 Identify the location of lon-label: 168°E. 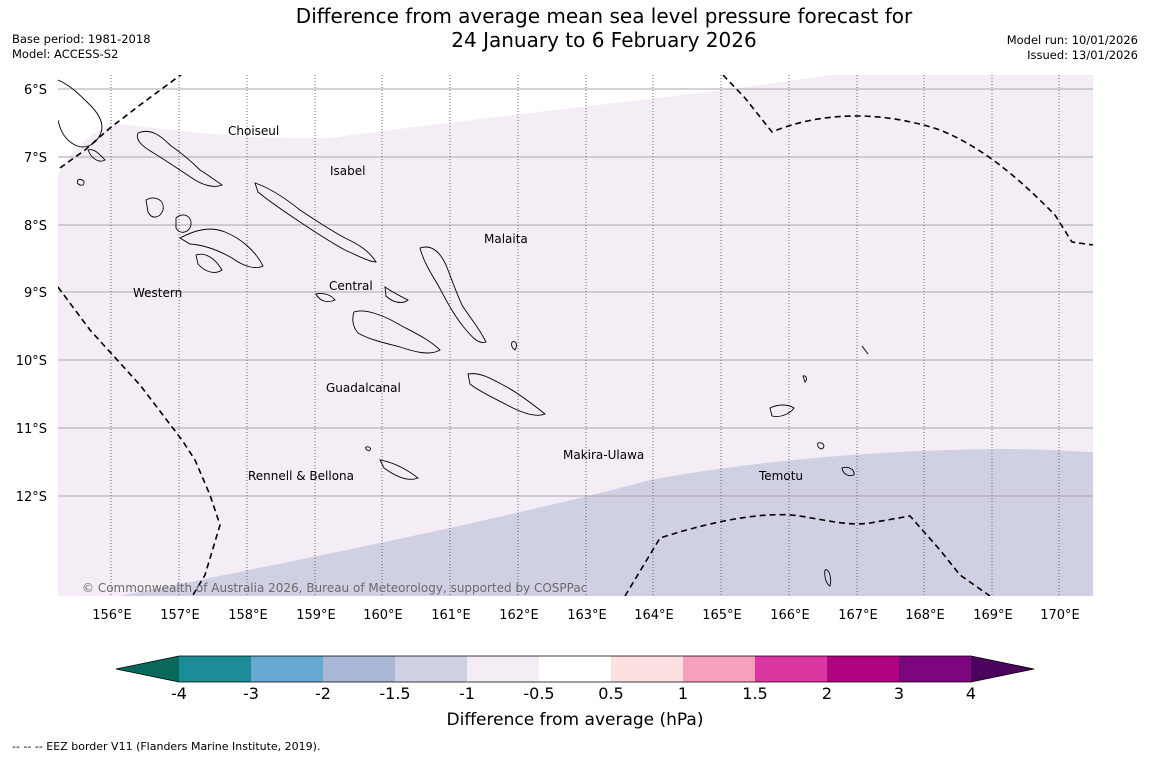
(925, 615).